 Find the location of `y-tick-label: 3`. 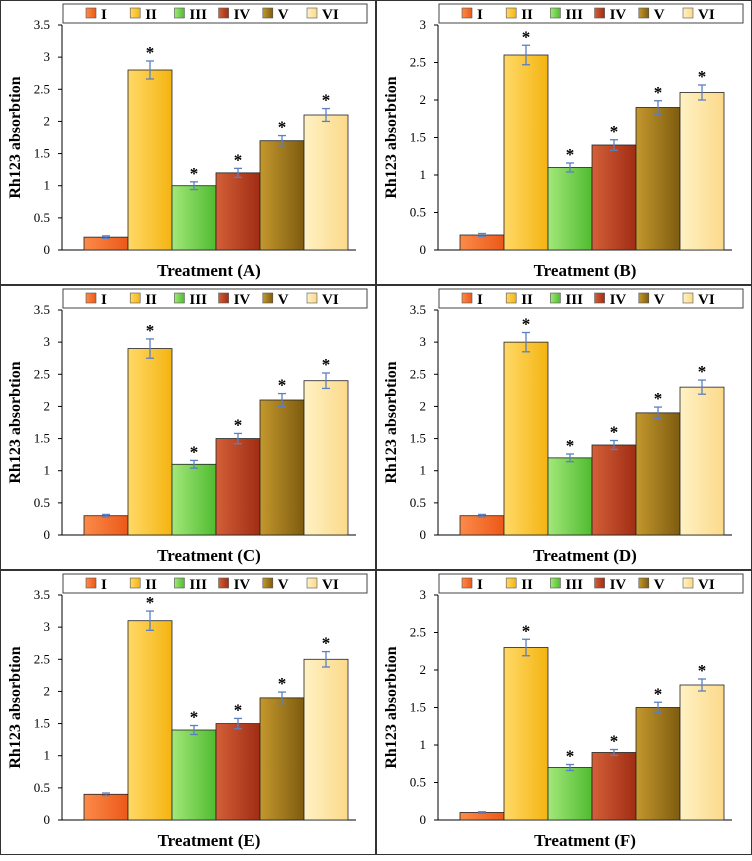

y-tick-label: 3 is located at coordinates (423, 341).